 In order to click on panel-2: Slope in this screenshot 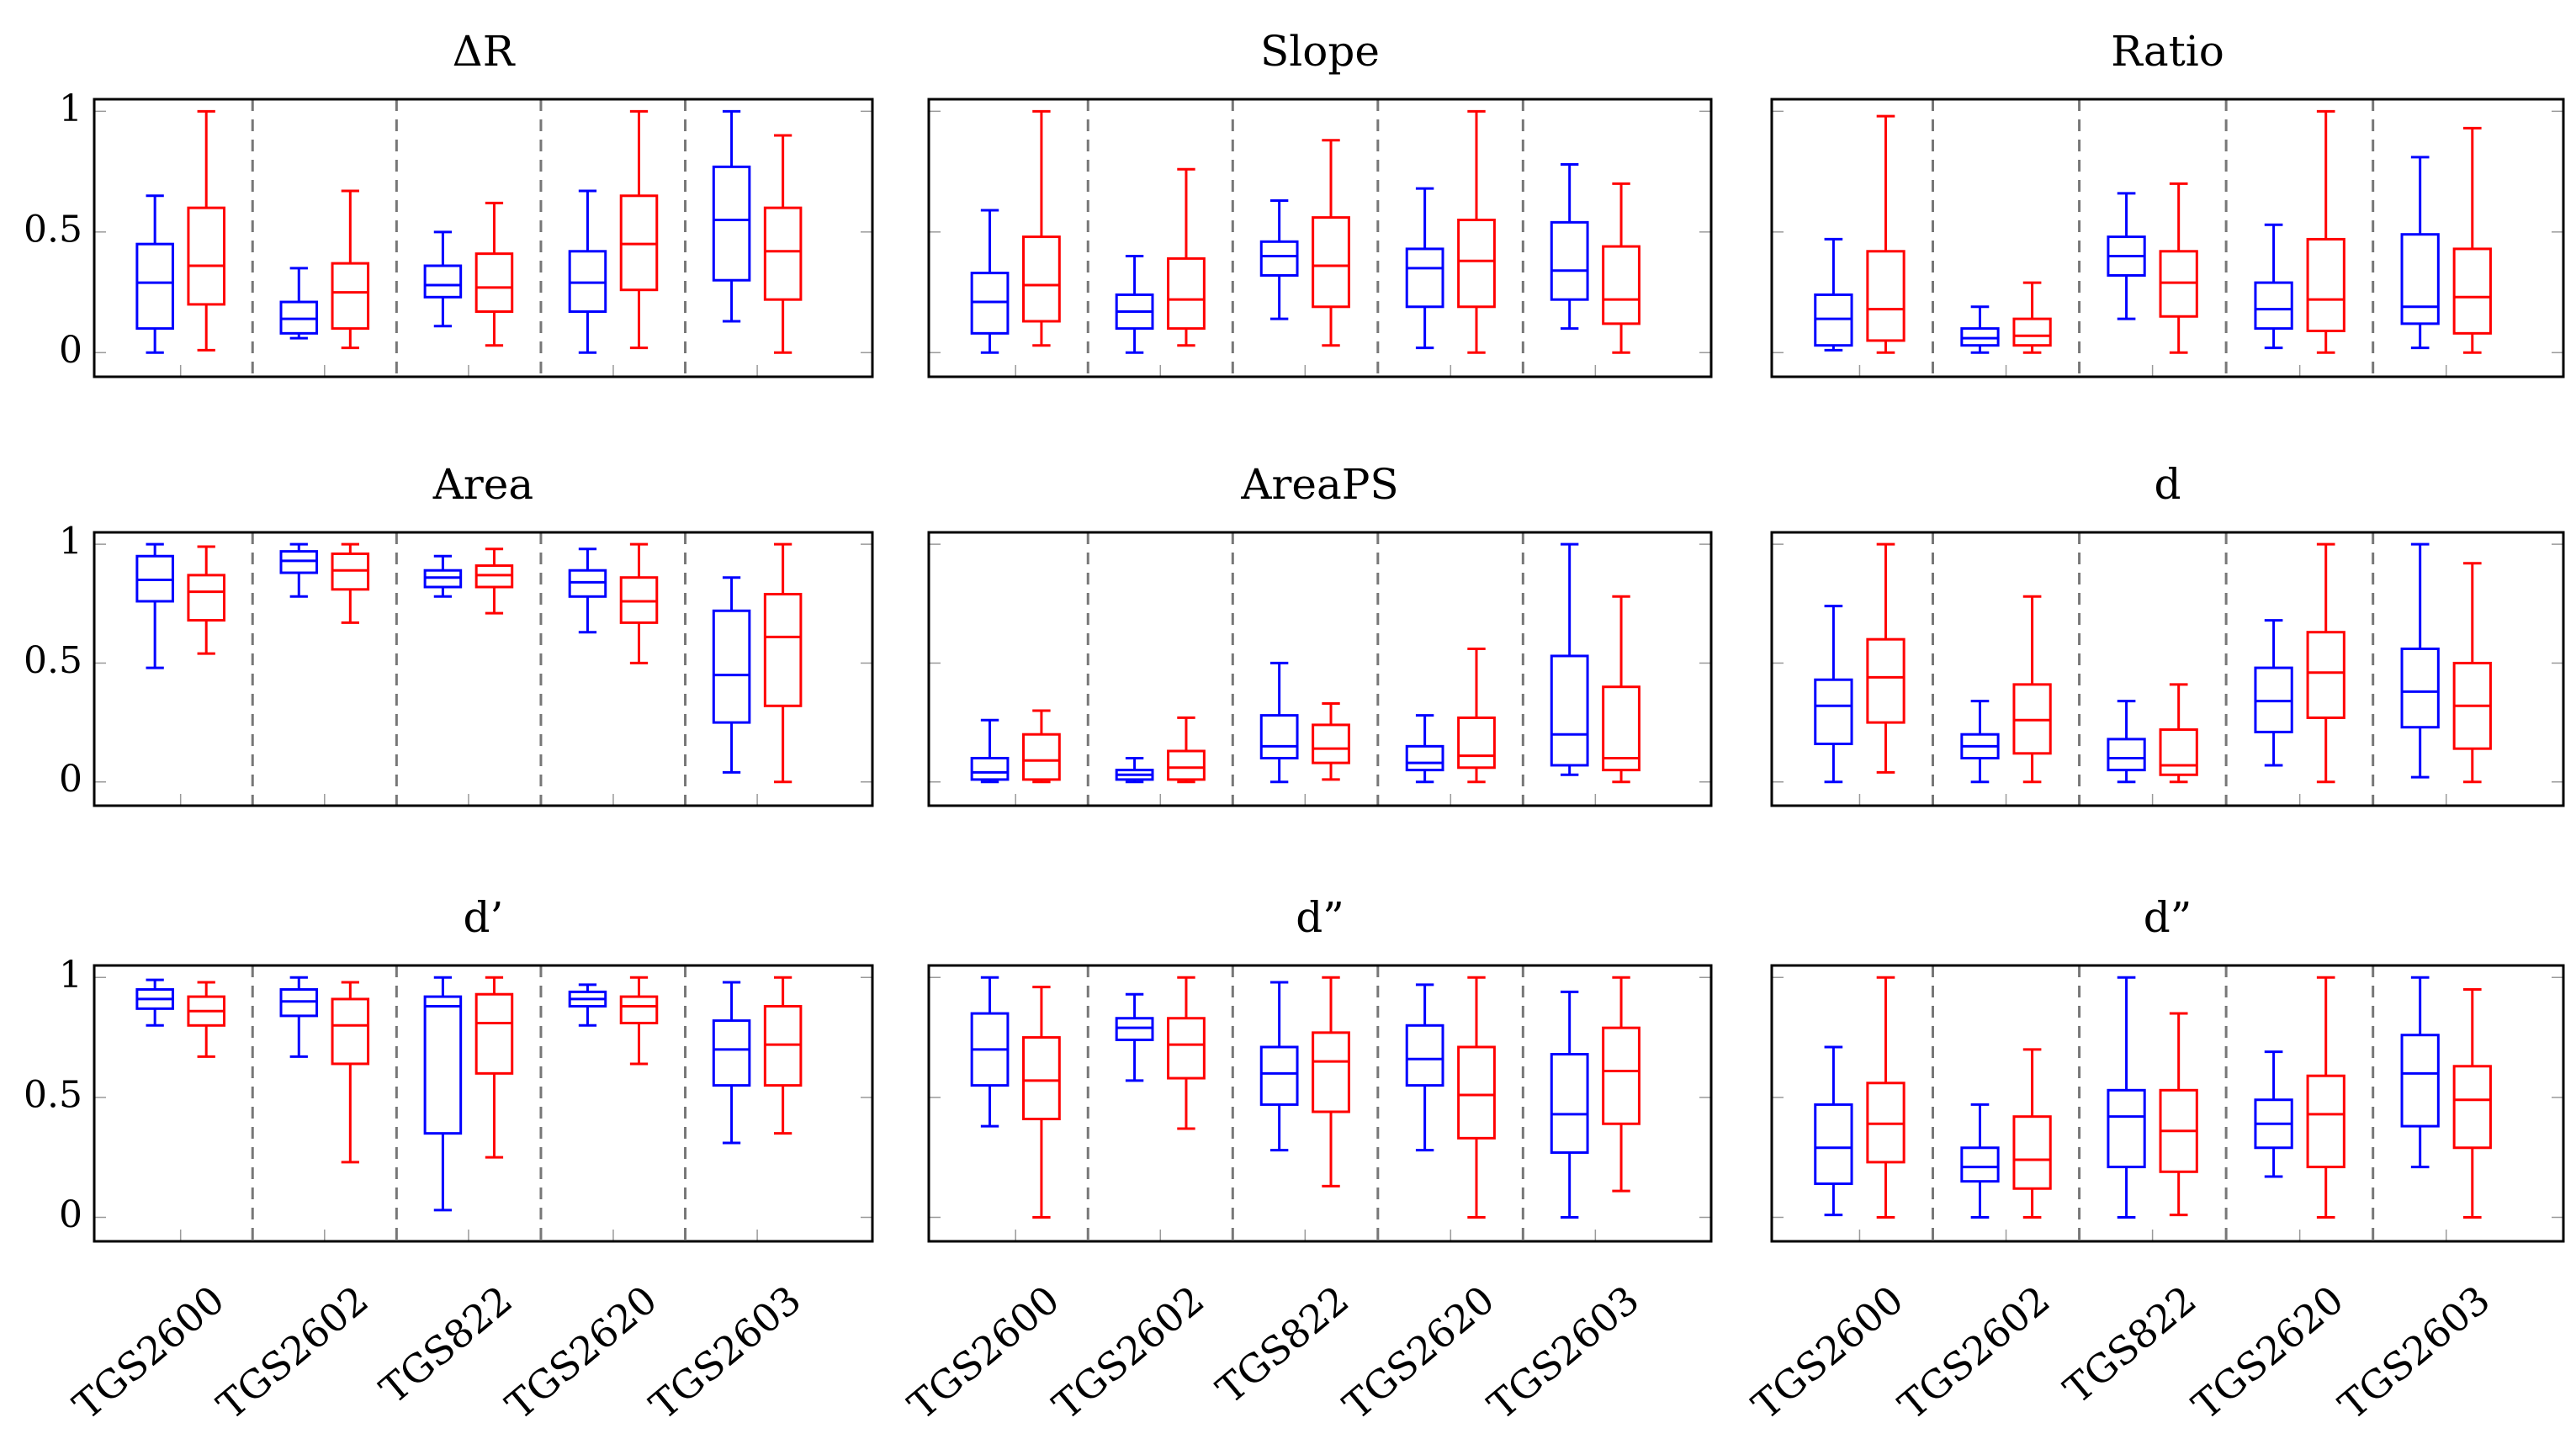, I will do `click(1320, 202)`.